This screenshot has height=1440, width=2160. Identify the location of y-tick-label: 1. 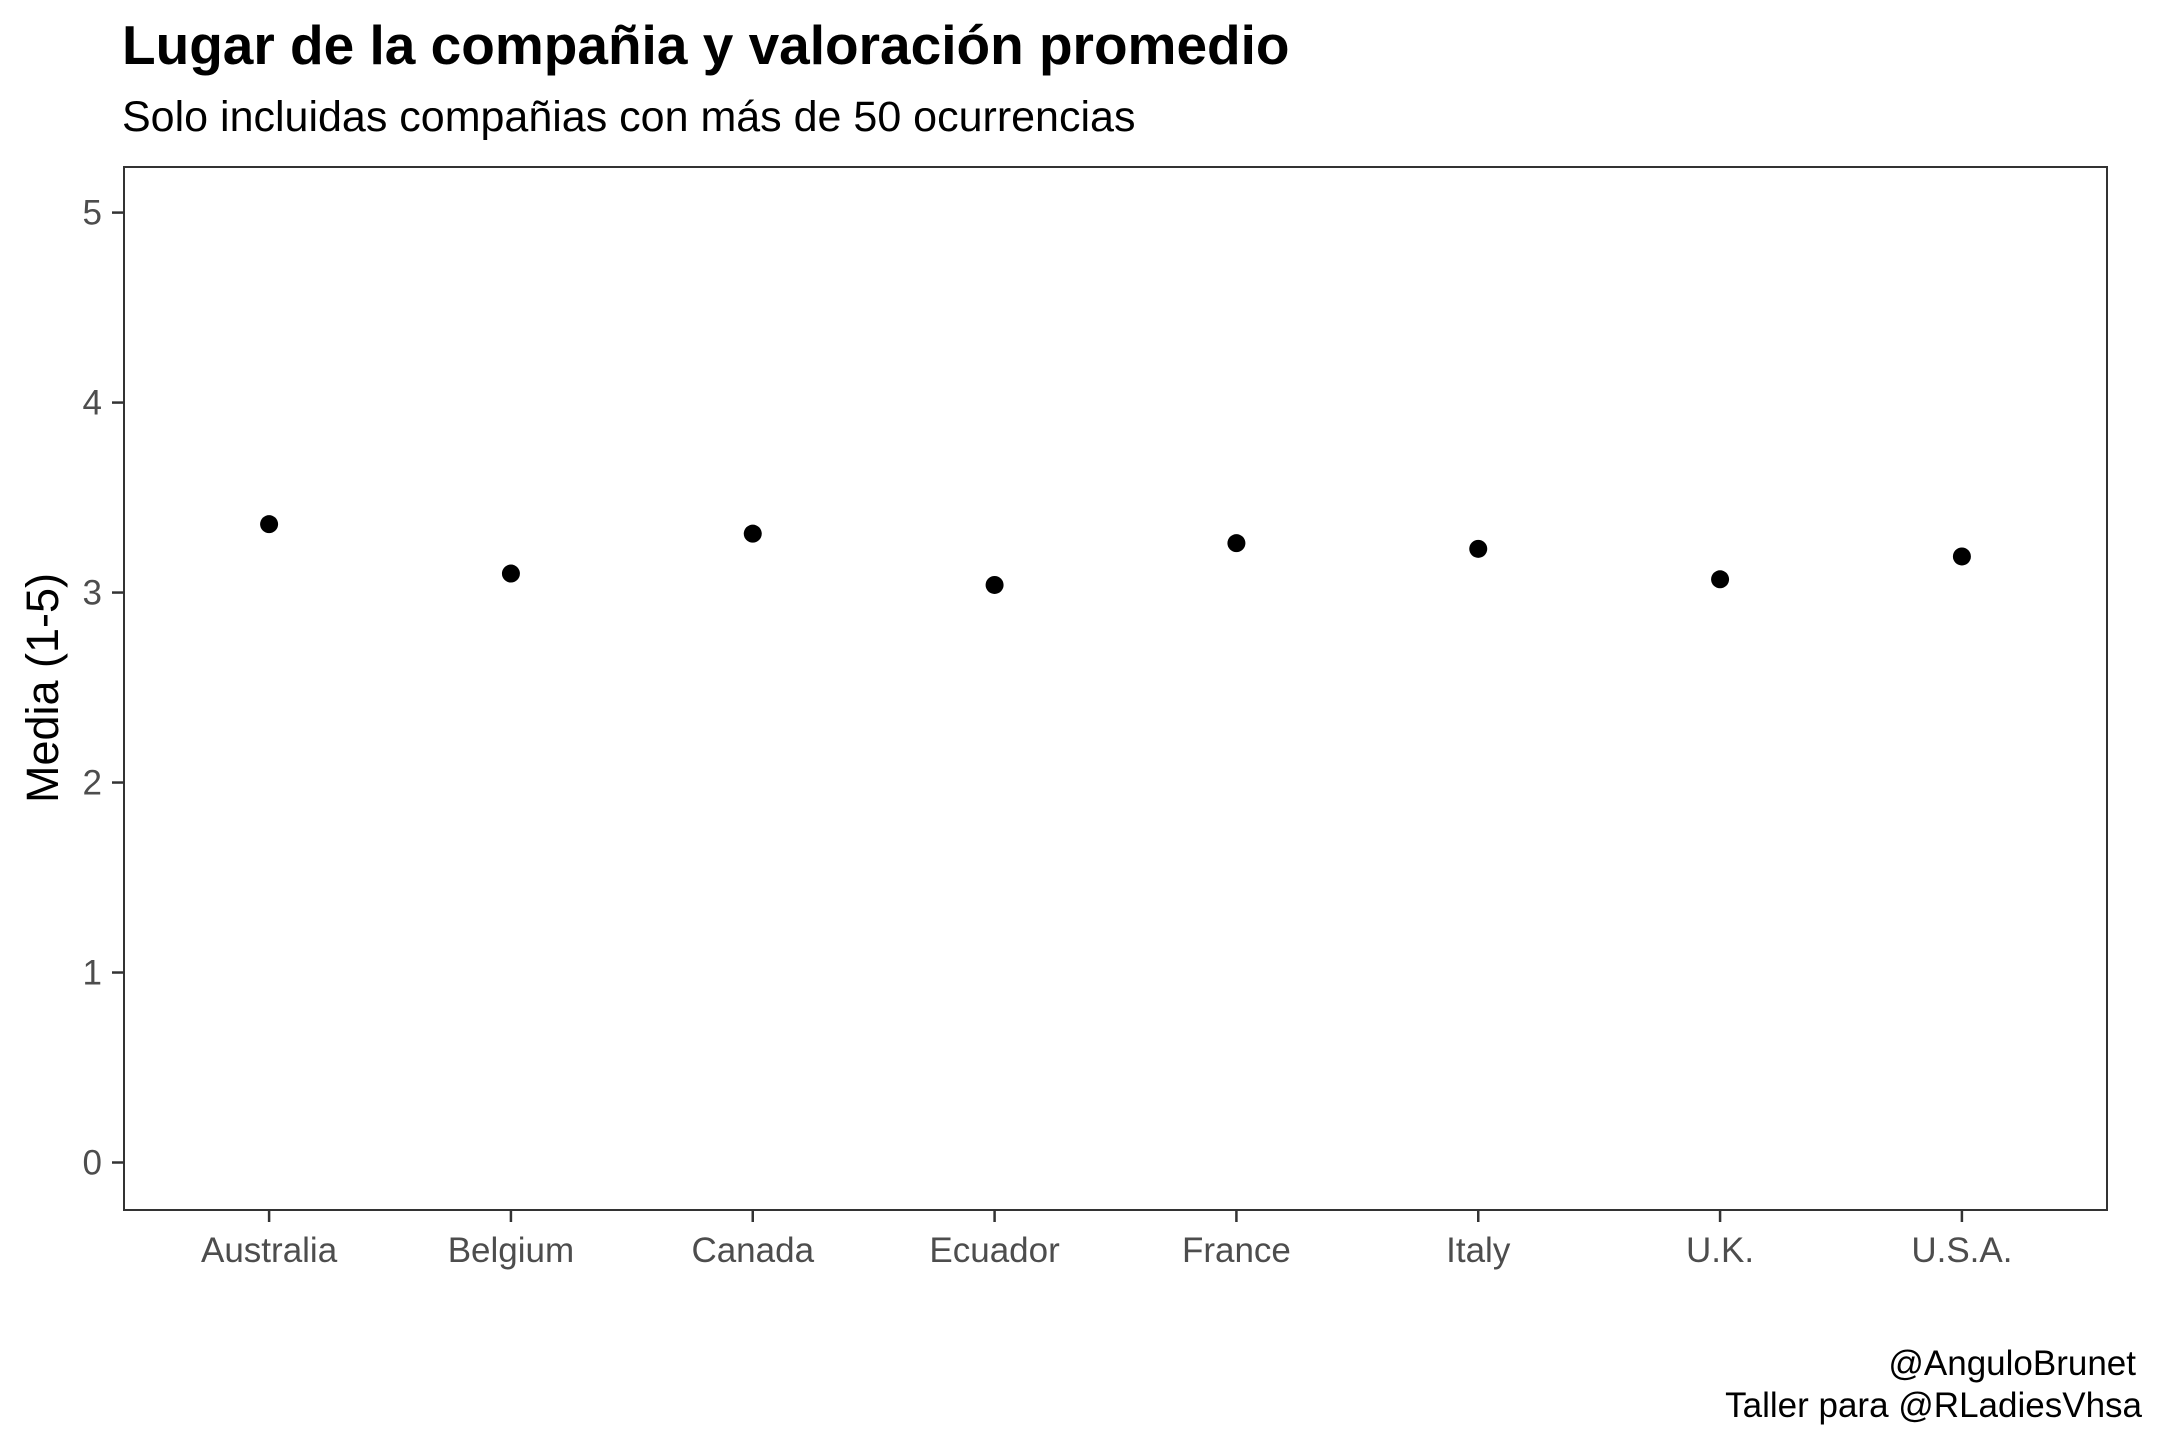
(92, 973).